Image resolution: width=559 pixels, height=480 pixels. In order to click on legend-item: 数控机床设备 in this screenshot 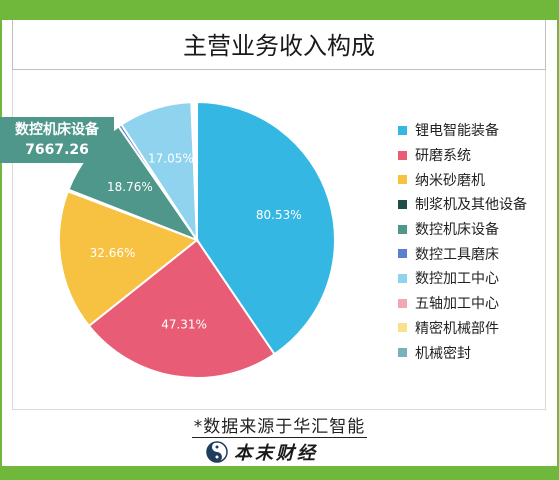, I will do `click(475, 229)`.